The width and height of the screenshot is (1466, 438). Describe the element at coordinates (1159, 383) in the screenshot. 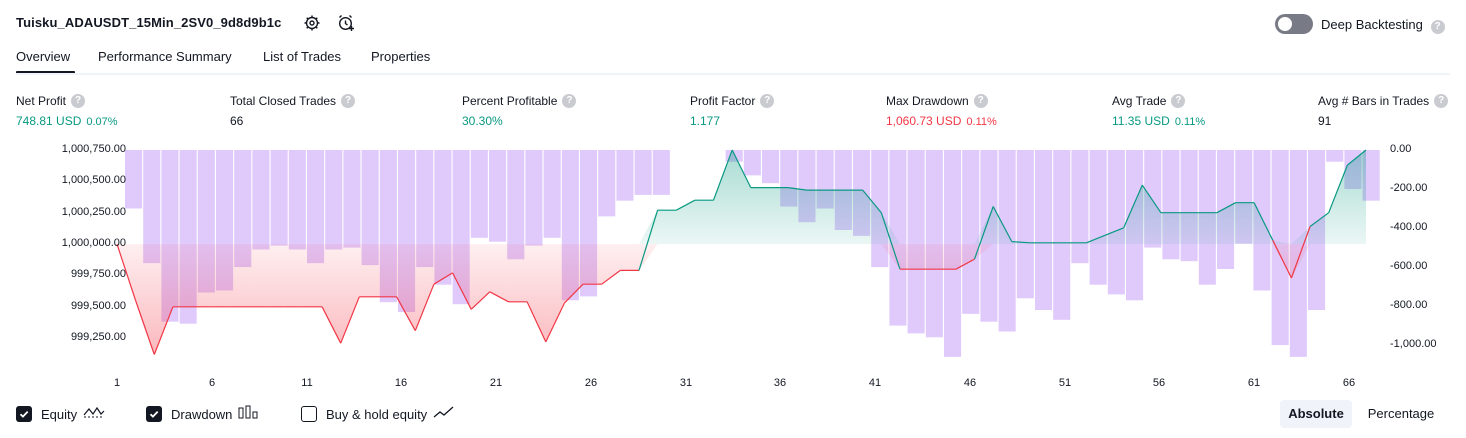

I see `x-axis-tick: 56` at that location.